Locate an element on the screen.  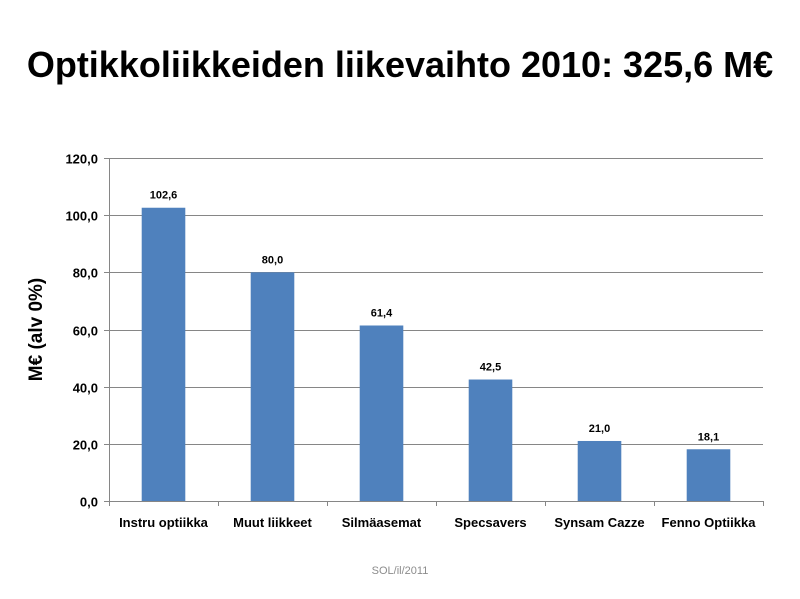
y-tick-label: 20,0 is located at coordinates (85, 445).